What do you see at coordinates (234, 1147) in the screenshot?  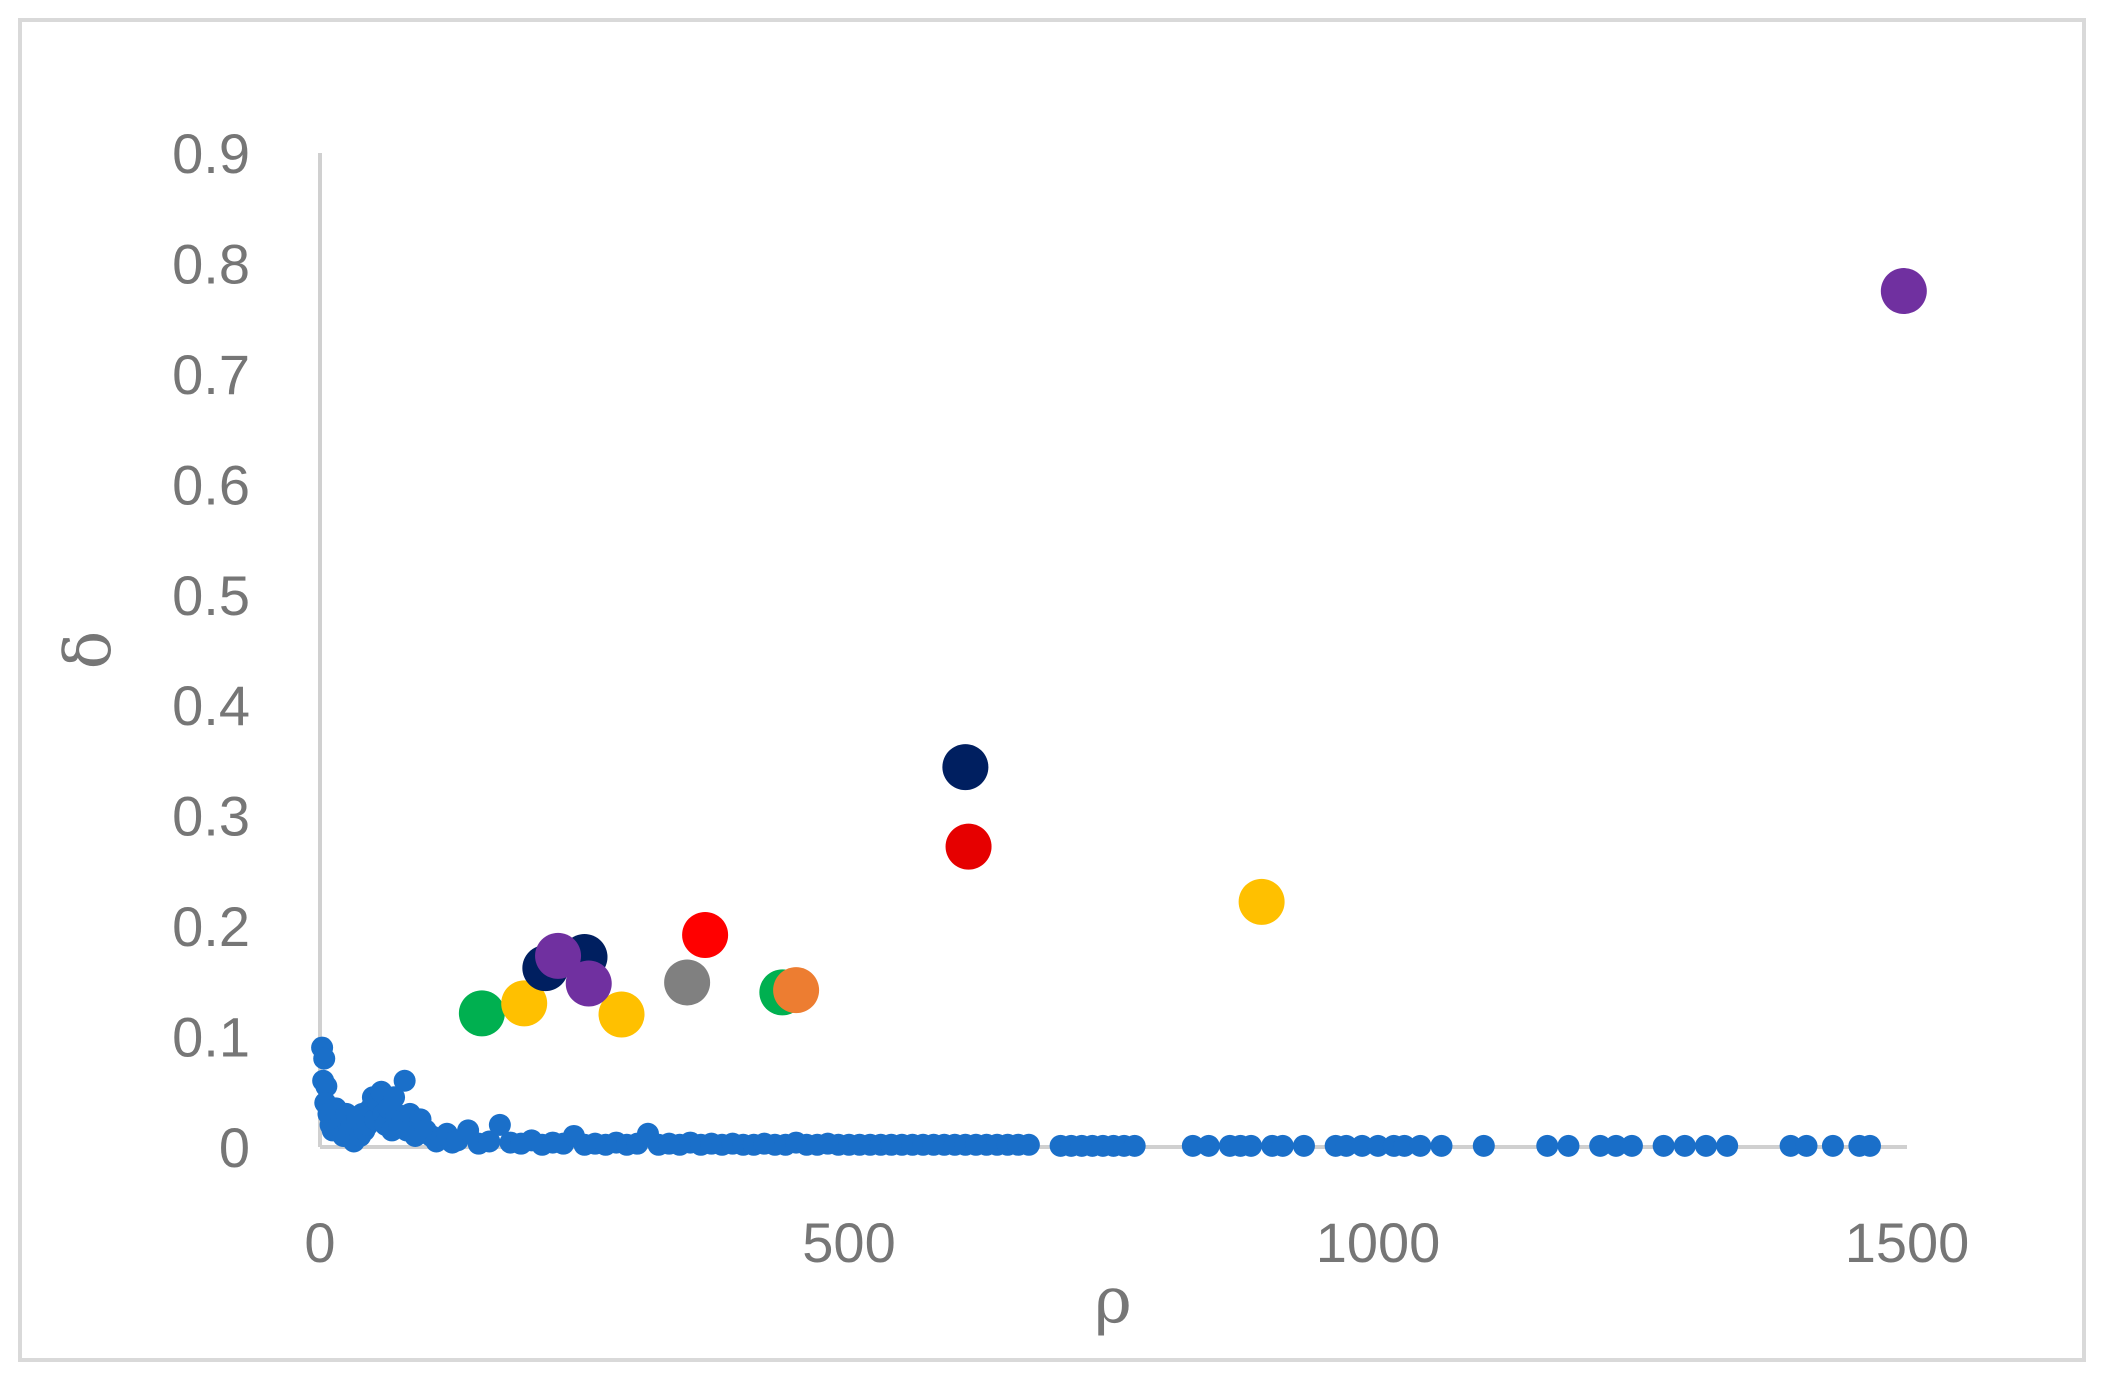 I see `y-tick-label: 0` at bounding box center [234, 1147].